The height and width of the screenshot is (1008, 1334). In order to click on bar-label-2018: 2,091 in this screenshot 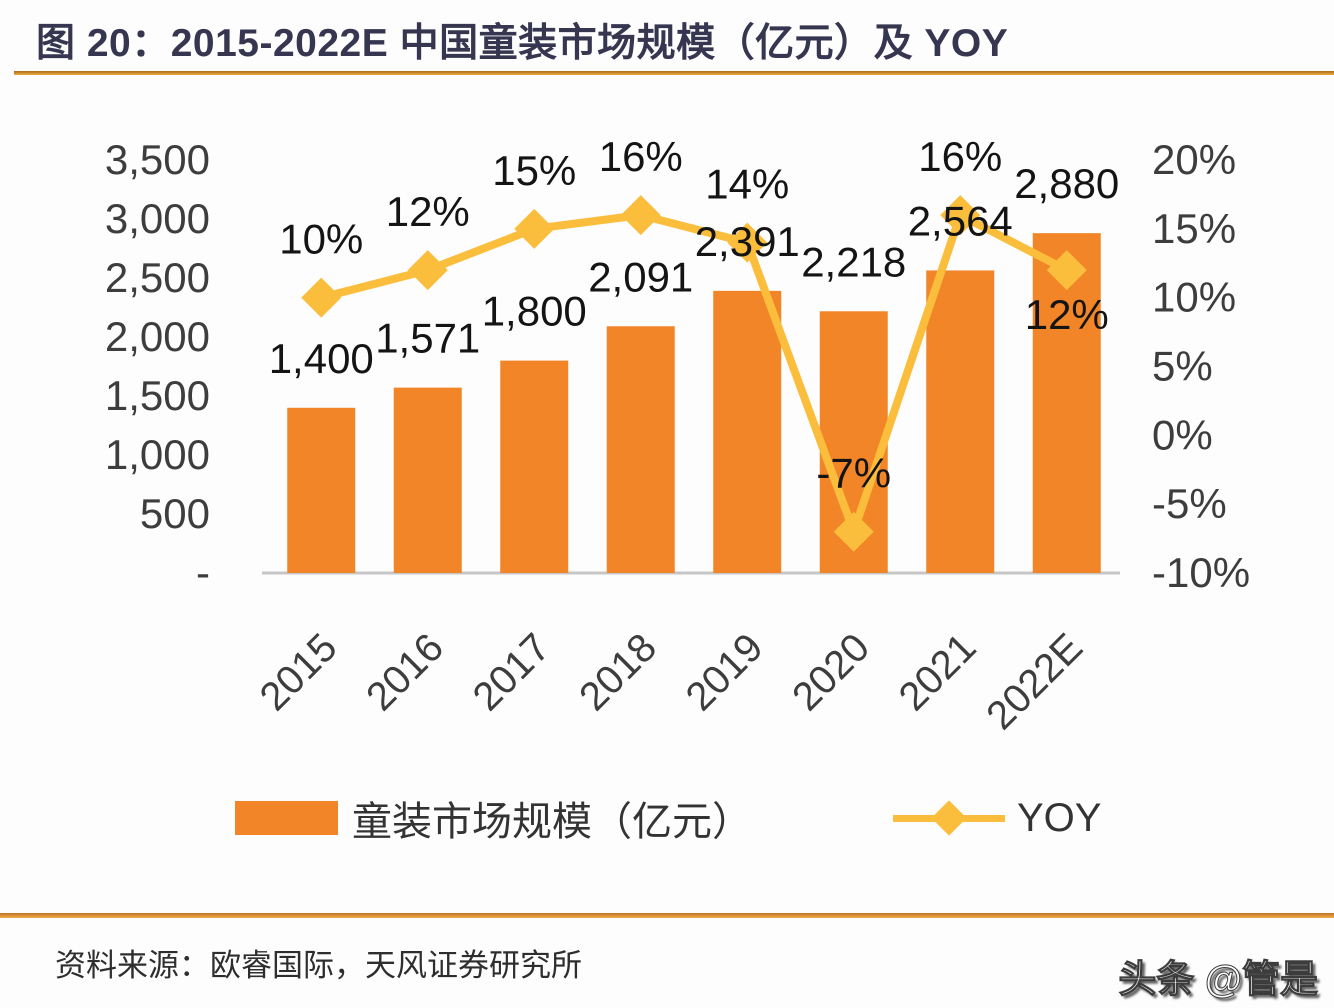, I will do `click(640, 276)`.